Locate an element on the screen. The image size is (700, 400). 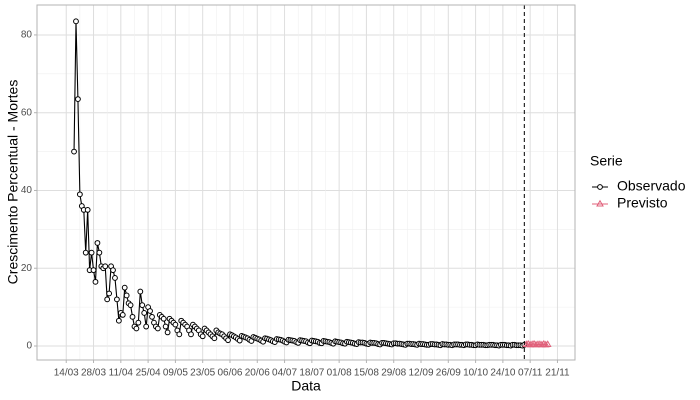
x-tick-label: 11/04 is located at coordinates (121, 373).